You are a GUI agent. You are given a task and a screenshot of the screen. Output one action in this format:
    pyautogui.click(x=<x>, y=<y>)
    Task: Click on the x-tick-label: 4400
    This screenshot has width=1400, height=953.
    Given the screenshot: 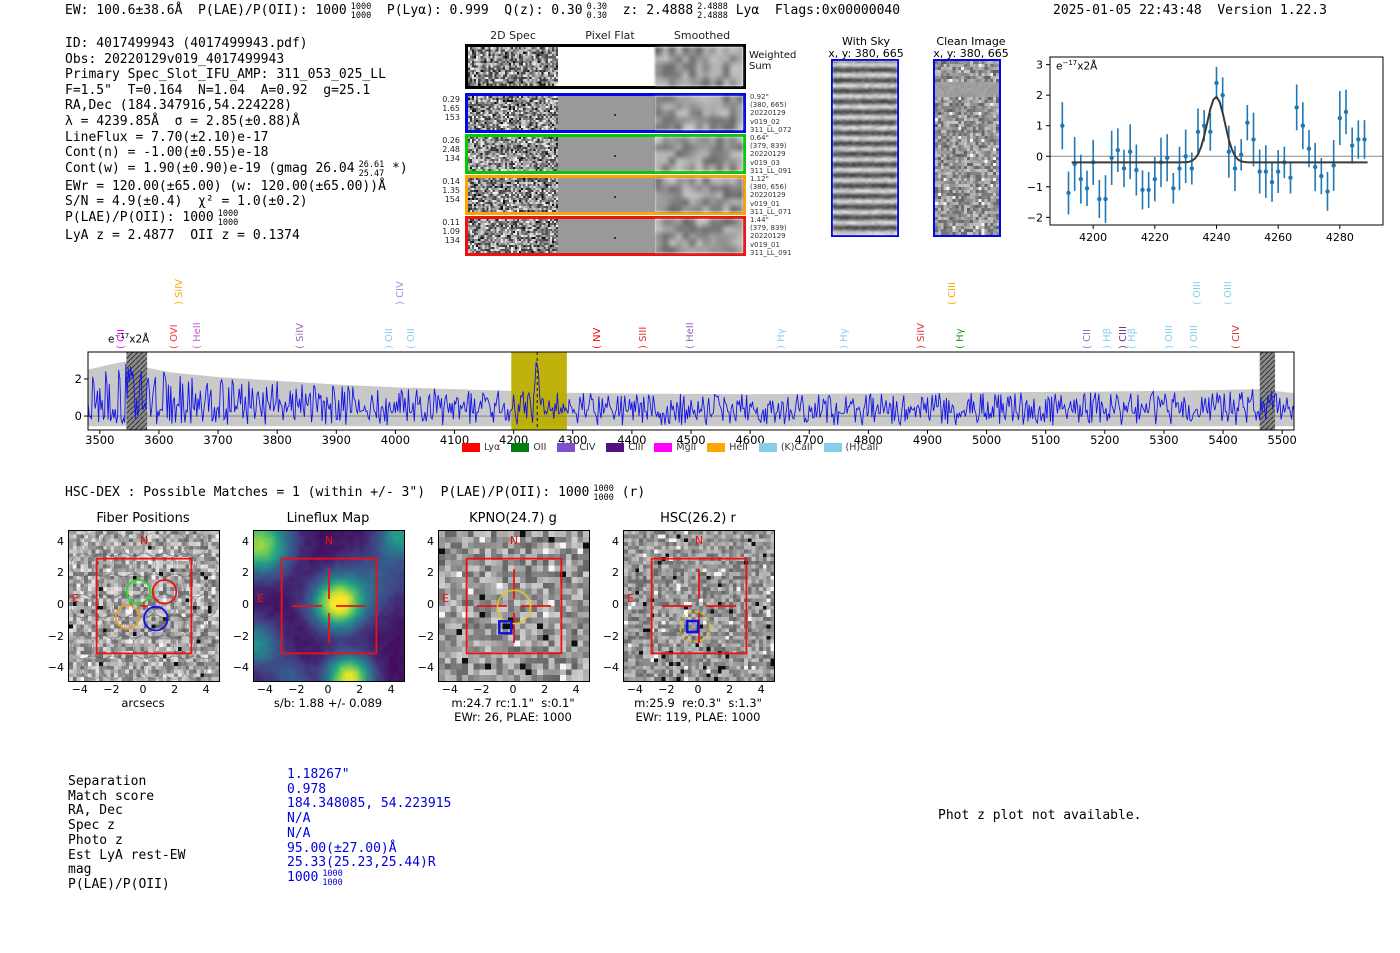 What is the action you would take?
    pyautogui.click(x=632, y=440)
    